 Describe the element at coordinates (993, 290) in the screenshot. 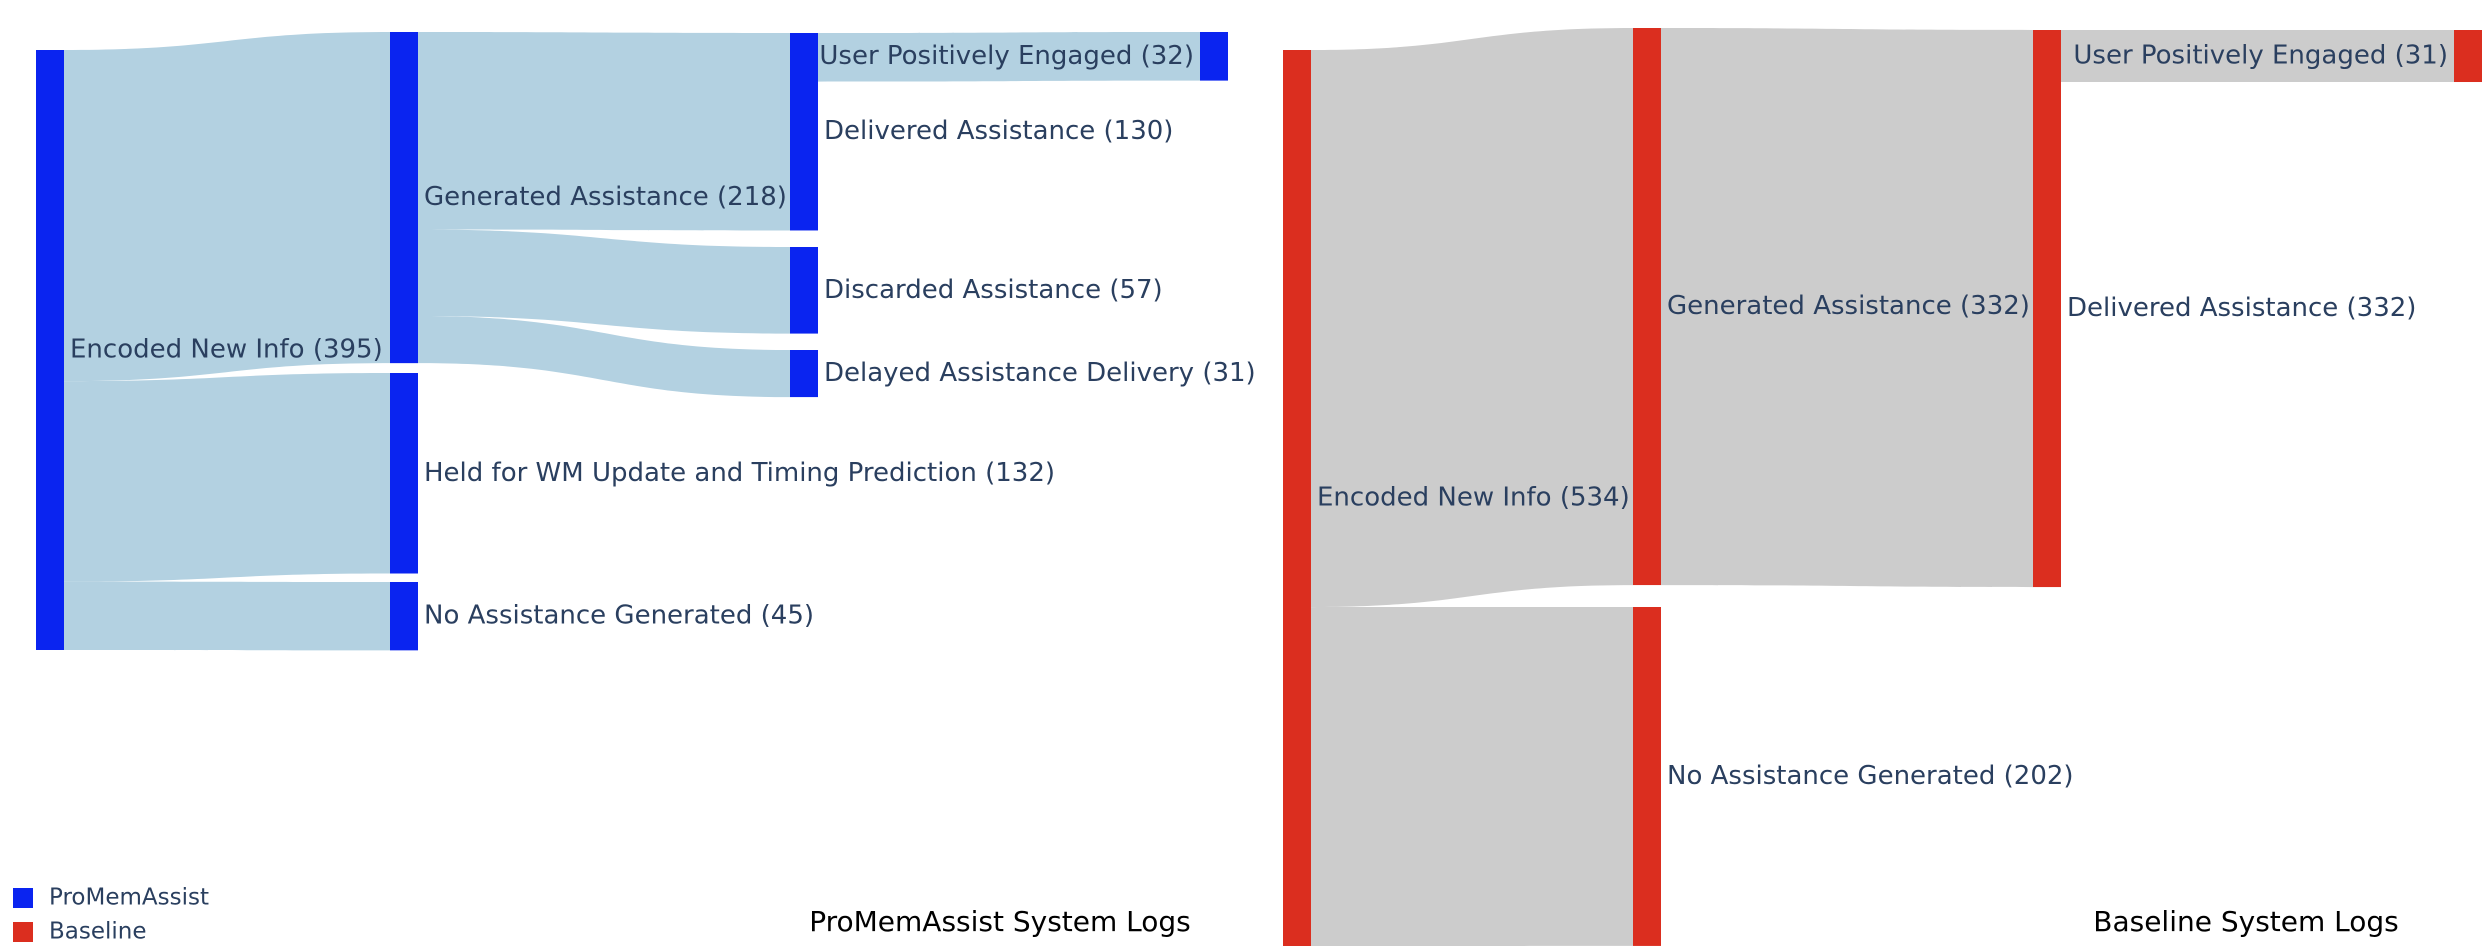

I see `promemassist-node-label-discarded-assistance: Discarded Assistance (57)` at that location.